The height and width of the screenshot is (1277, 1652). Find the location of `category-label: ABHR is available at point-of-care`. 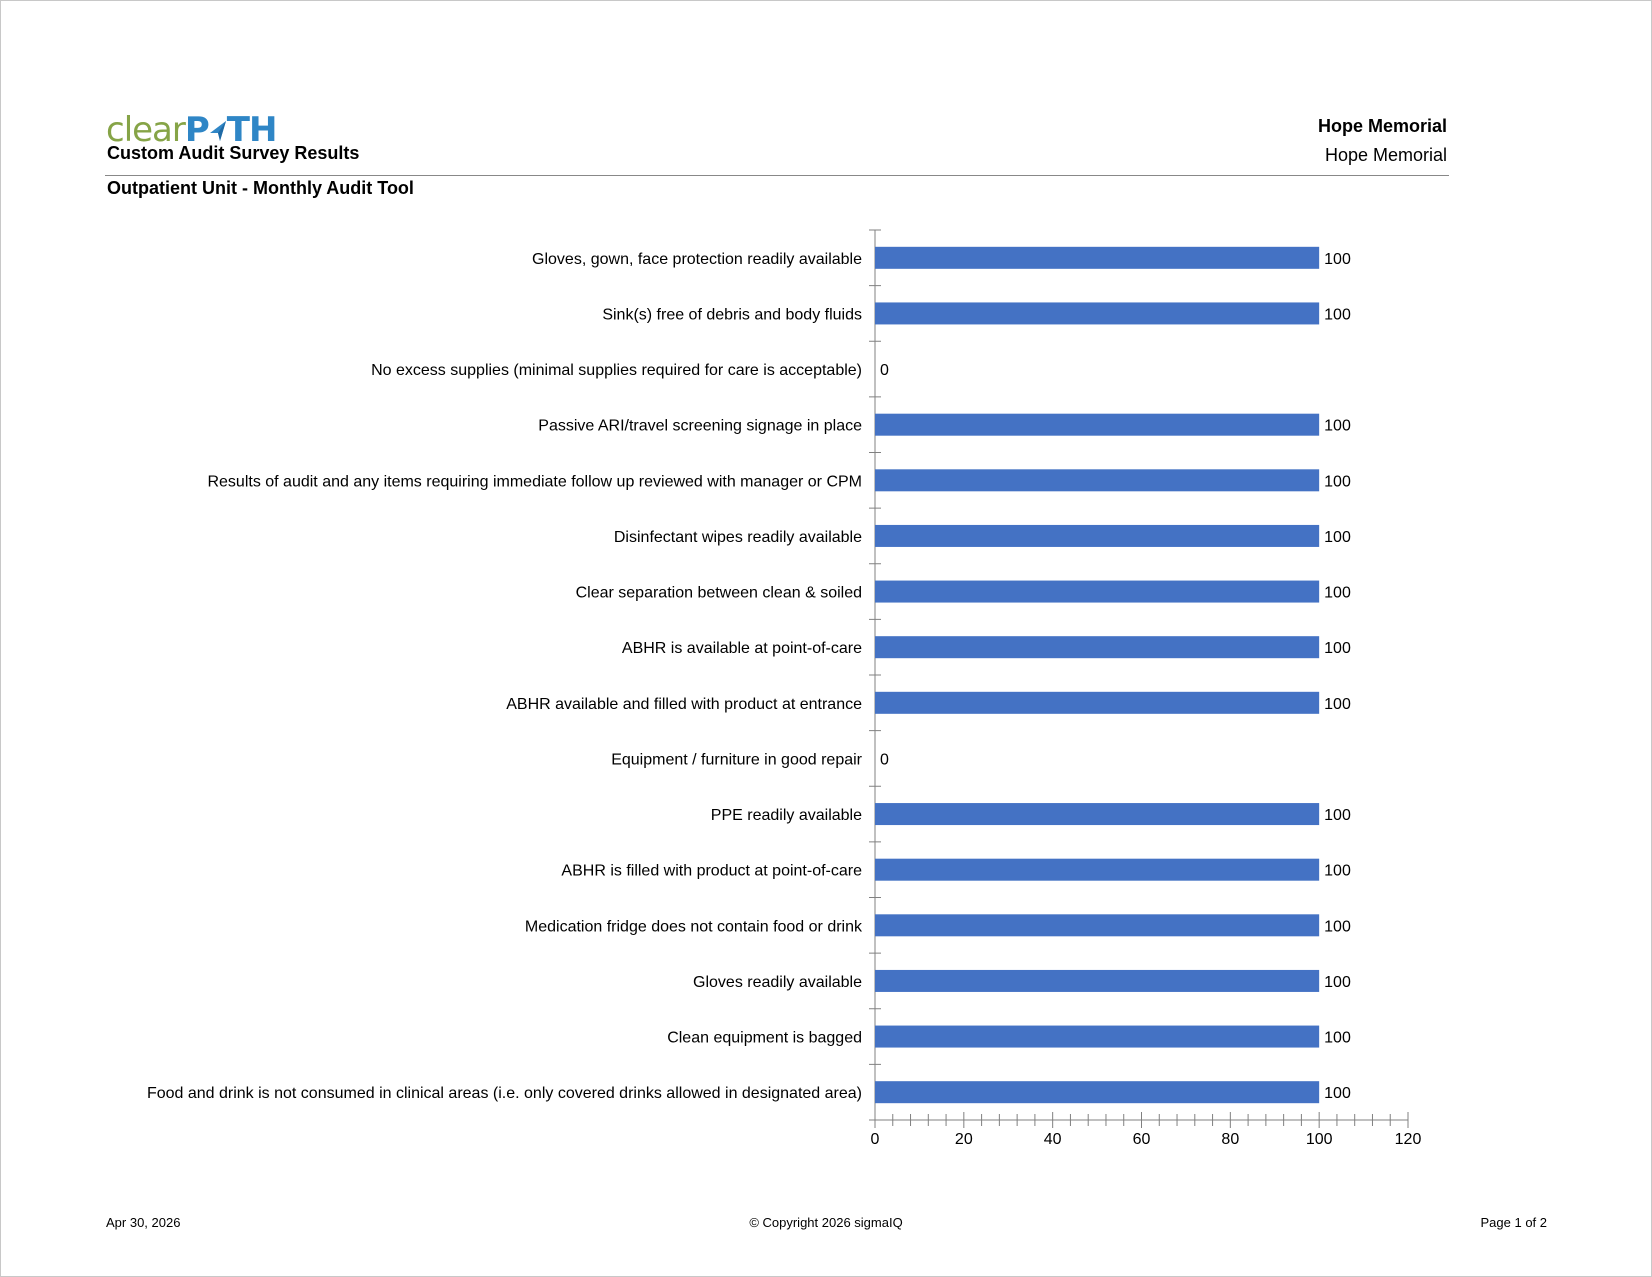

category-label: ABHR is available at point-of-care is located at coordinates (742, 648).